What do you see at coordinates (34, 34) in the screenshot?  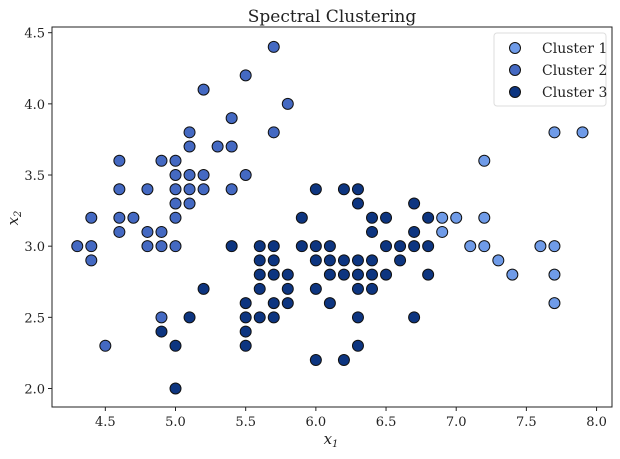 I see `y-tick-label: 4.5` at bounding box center [34, 34].